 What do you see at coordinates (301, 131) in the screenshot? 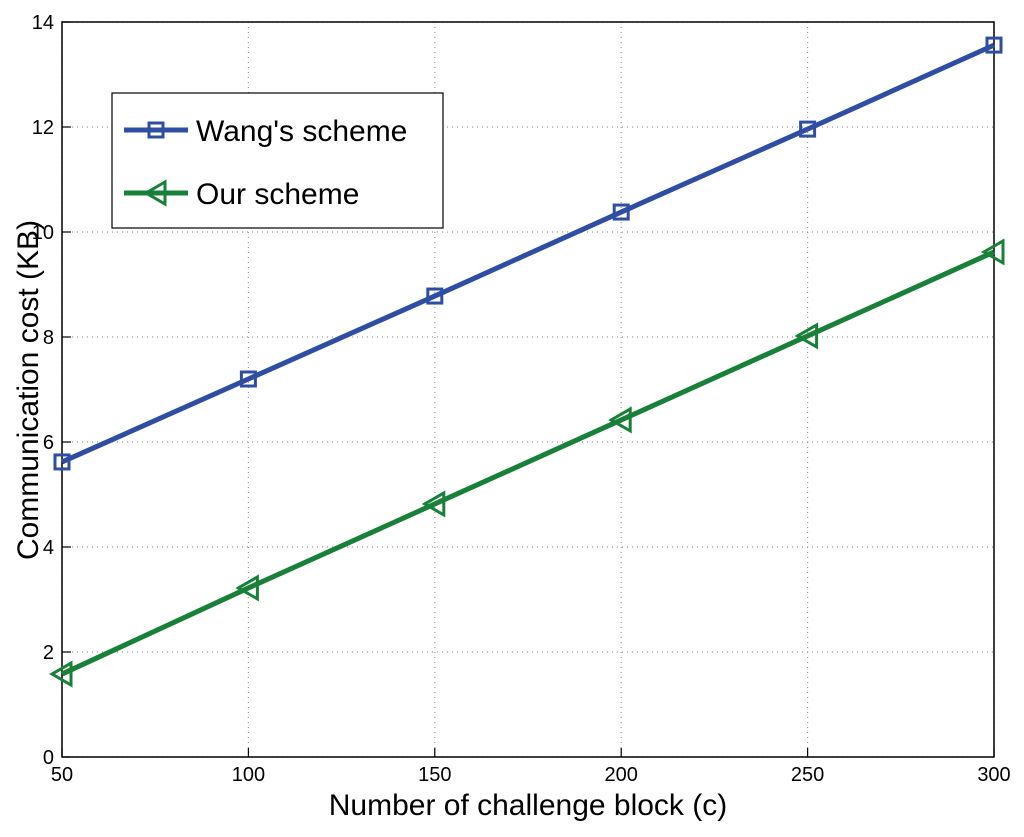
I see `legend-label: Wang's scheme` at bounding box center [301, 131].